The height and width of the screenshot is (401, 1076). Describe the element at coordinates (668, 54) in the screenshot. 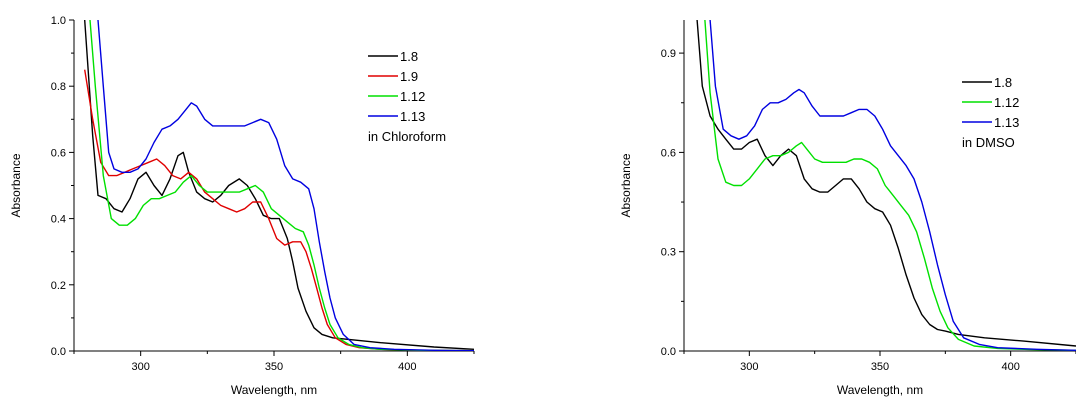

I see `y-tick-label: 0.9` at that location.